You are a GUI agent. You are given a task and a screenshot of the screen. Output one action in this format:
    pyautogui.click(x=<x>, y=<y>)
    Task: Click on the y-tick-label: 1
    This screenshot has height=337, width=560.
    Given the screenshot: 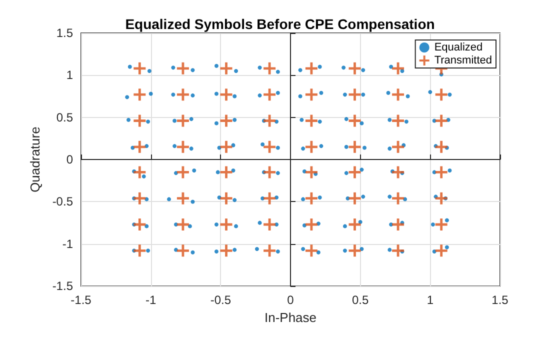 What is the action you would take?
    pyautogui.click(x=70, y=75)
    